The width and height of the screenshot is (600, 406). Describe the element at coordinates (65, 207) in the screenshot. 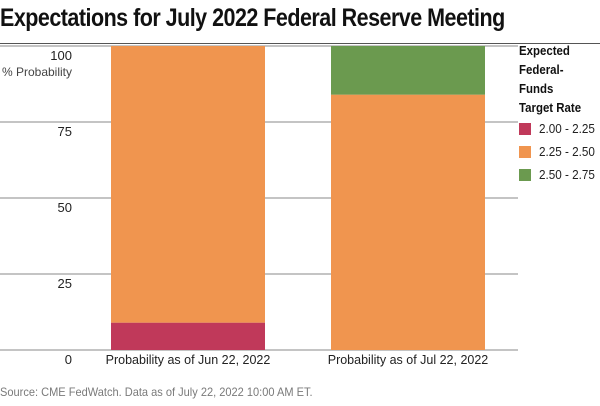

I see `y-tick-label: 50` at that location.